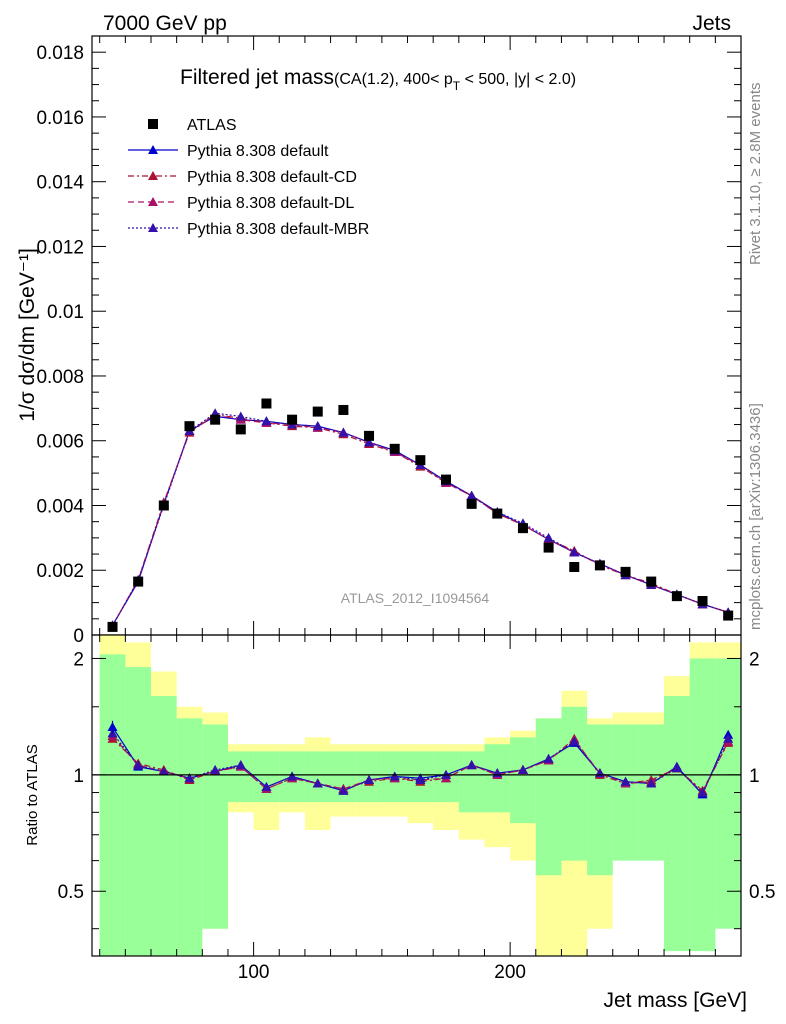 This screenshot has width=786, height=1024. Describe the element at coordinates (60, 571) in the screenshot. I see `main-y-tick-label: 0.002` at that location.